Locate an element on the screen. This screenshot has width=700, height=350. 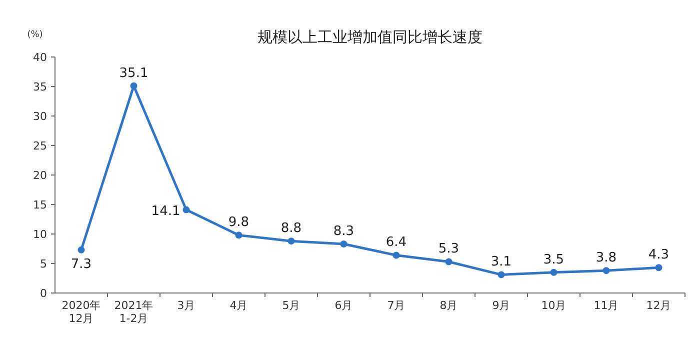
x-tick-label: 11月 is located at coordinates (606, 305).